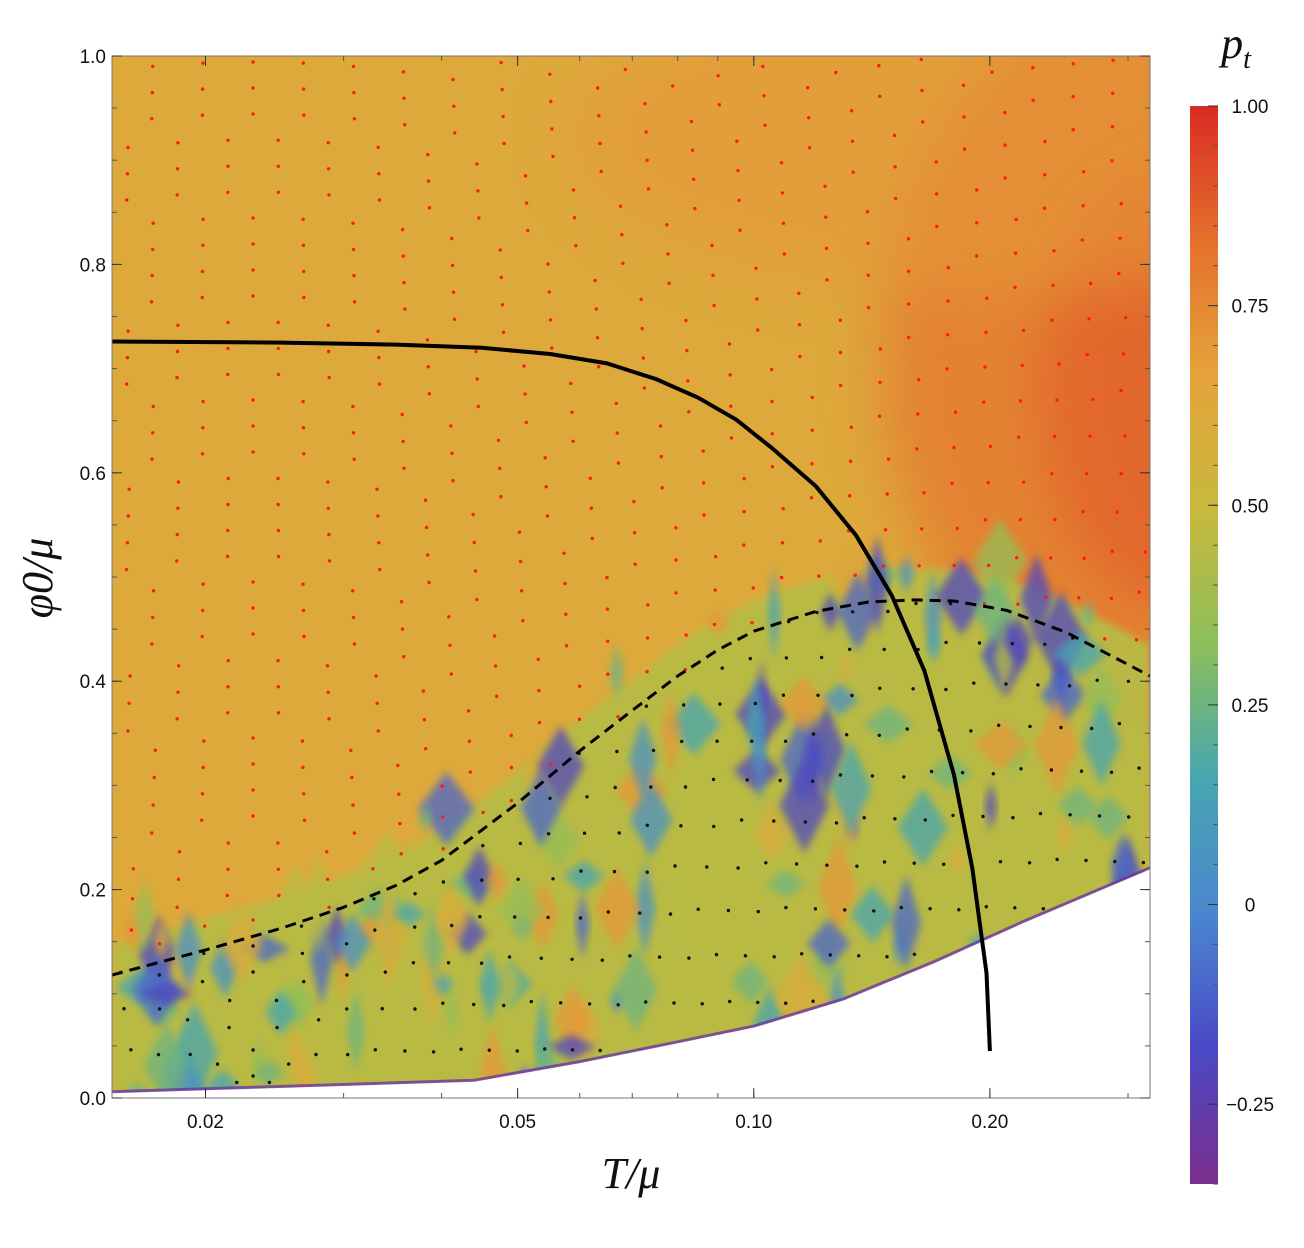 The width and height of the screenshot is (1304, 1248). I want to click on colorbar-tick-label: −0.25, so click(1250, 1105).